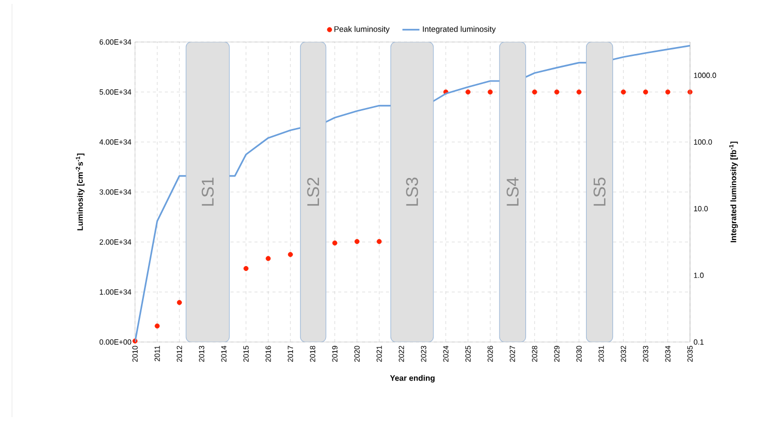 The image size is (766, 421). I want to click on band-label: LS3, so click(412, 192).